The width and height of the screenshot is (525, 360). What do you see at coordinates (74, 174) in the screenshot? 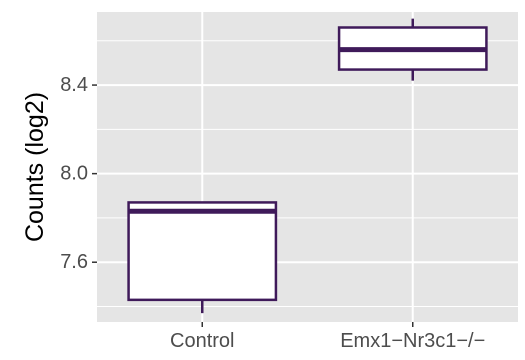
I see `y-tick-label: 8.0` at bounding box center [74, 174].